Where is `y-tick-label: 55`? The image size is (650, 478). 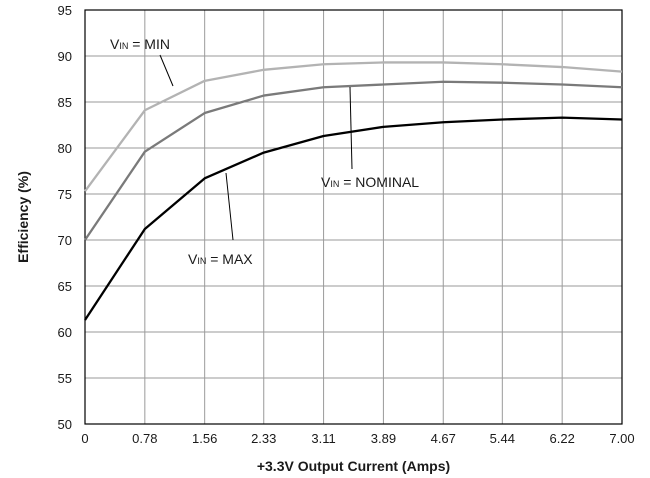
y-tick-label: 55 is located at coordinates (65, 378).